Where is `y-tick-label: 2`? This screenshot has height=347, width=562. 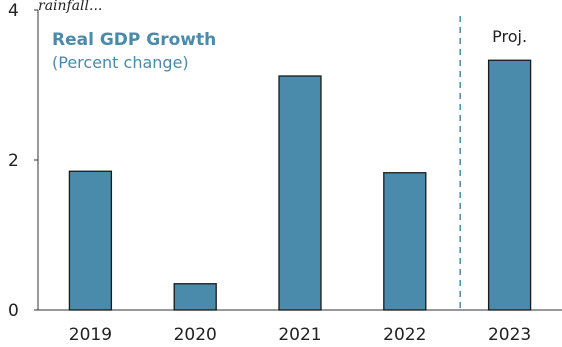
y-tick-label: 2 is located at coordinates (13, 161).